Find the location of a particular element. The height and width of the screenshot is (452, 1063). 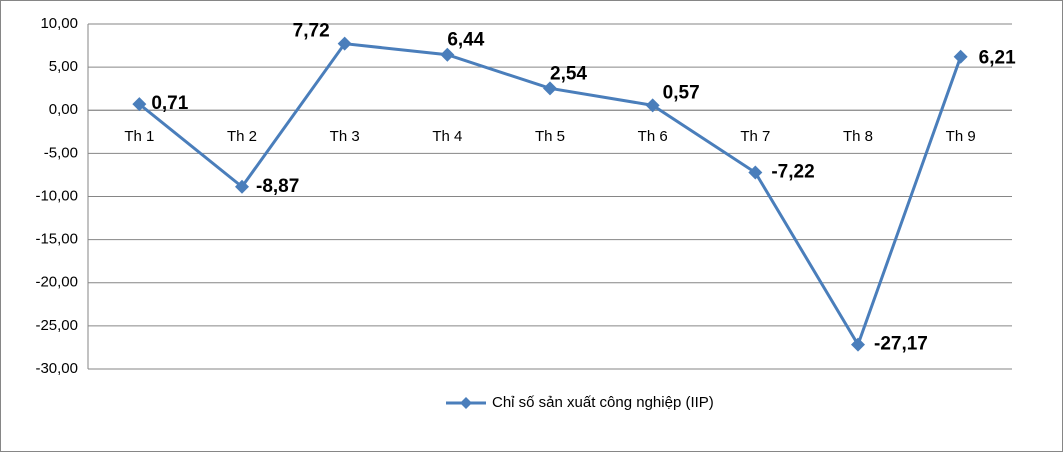

y-tick-label: -25,00 is located at coordinates (56, 325).